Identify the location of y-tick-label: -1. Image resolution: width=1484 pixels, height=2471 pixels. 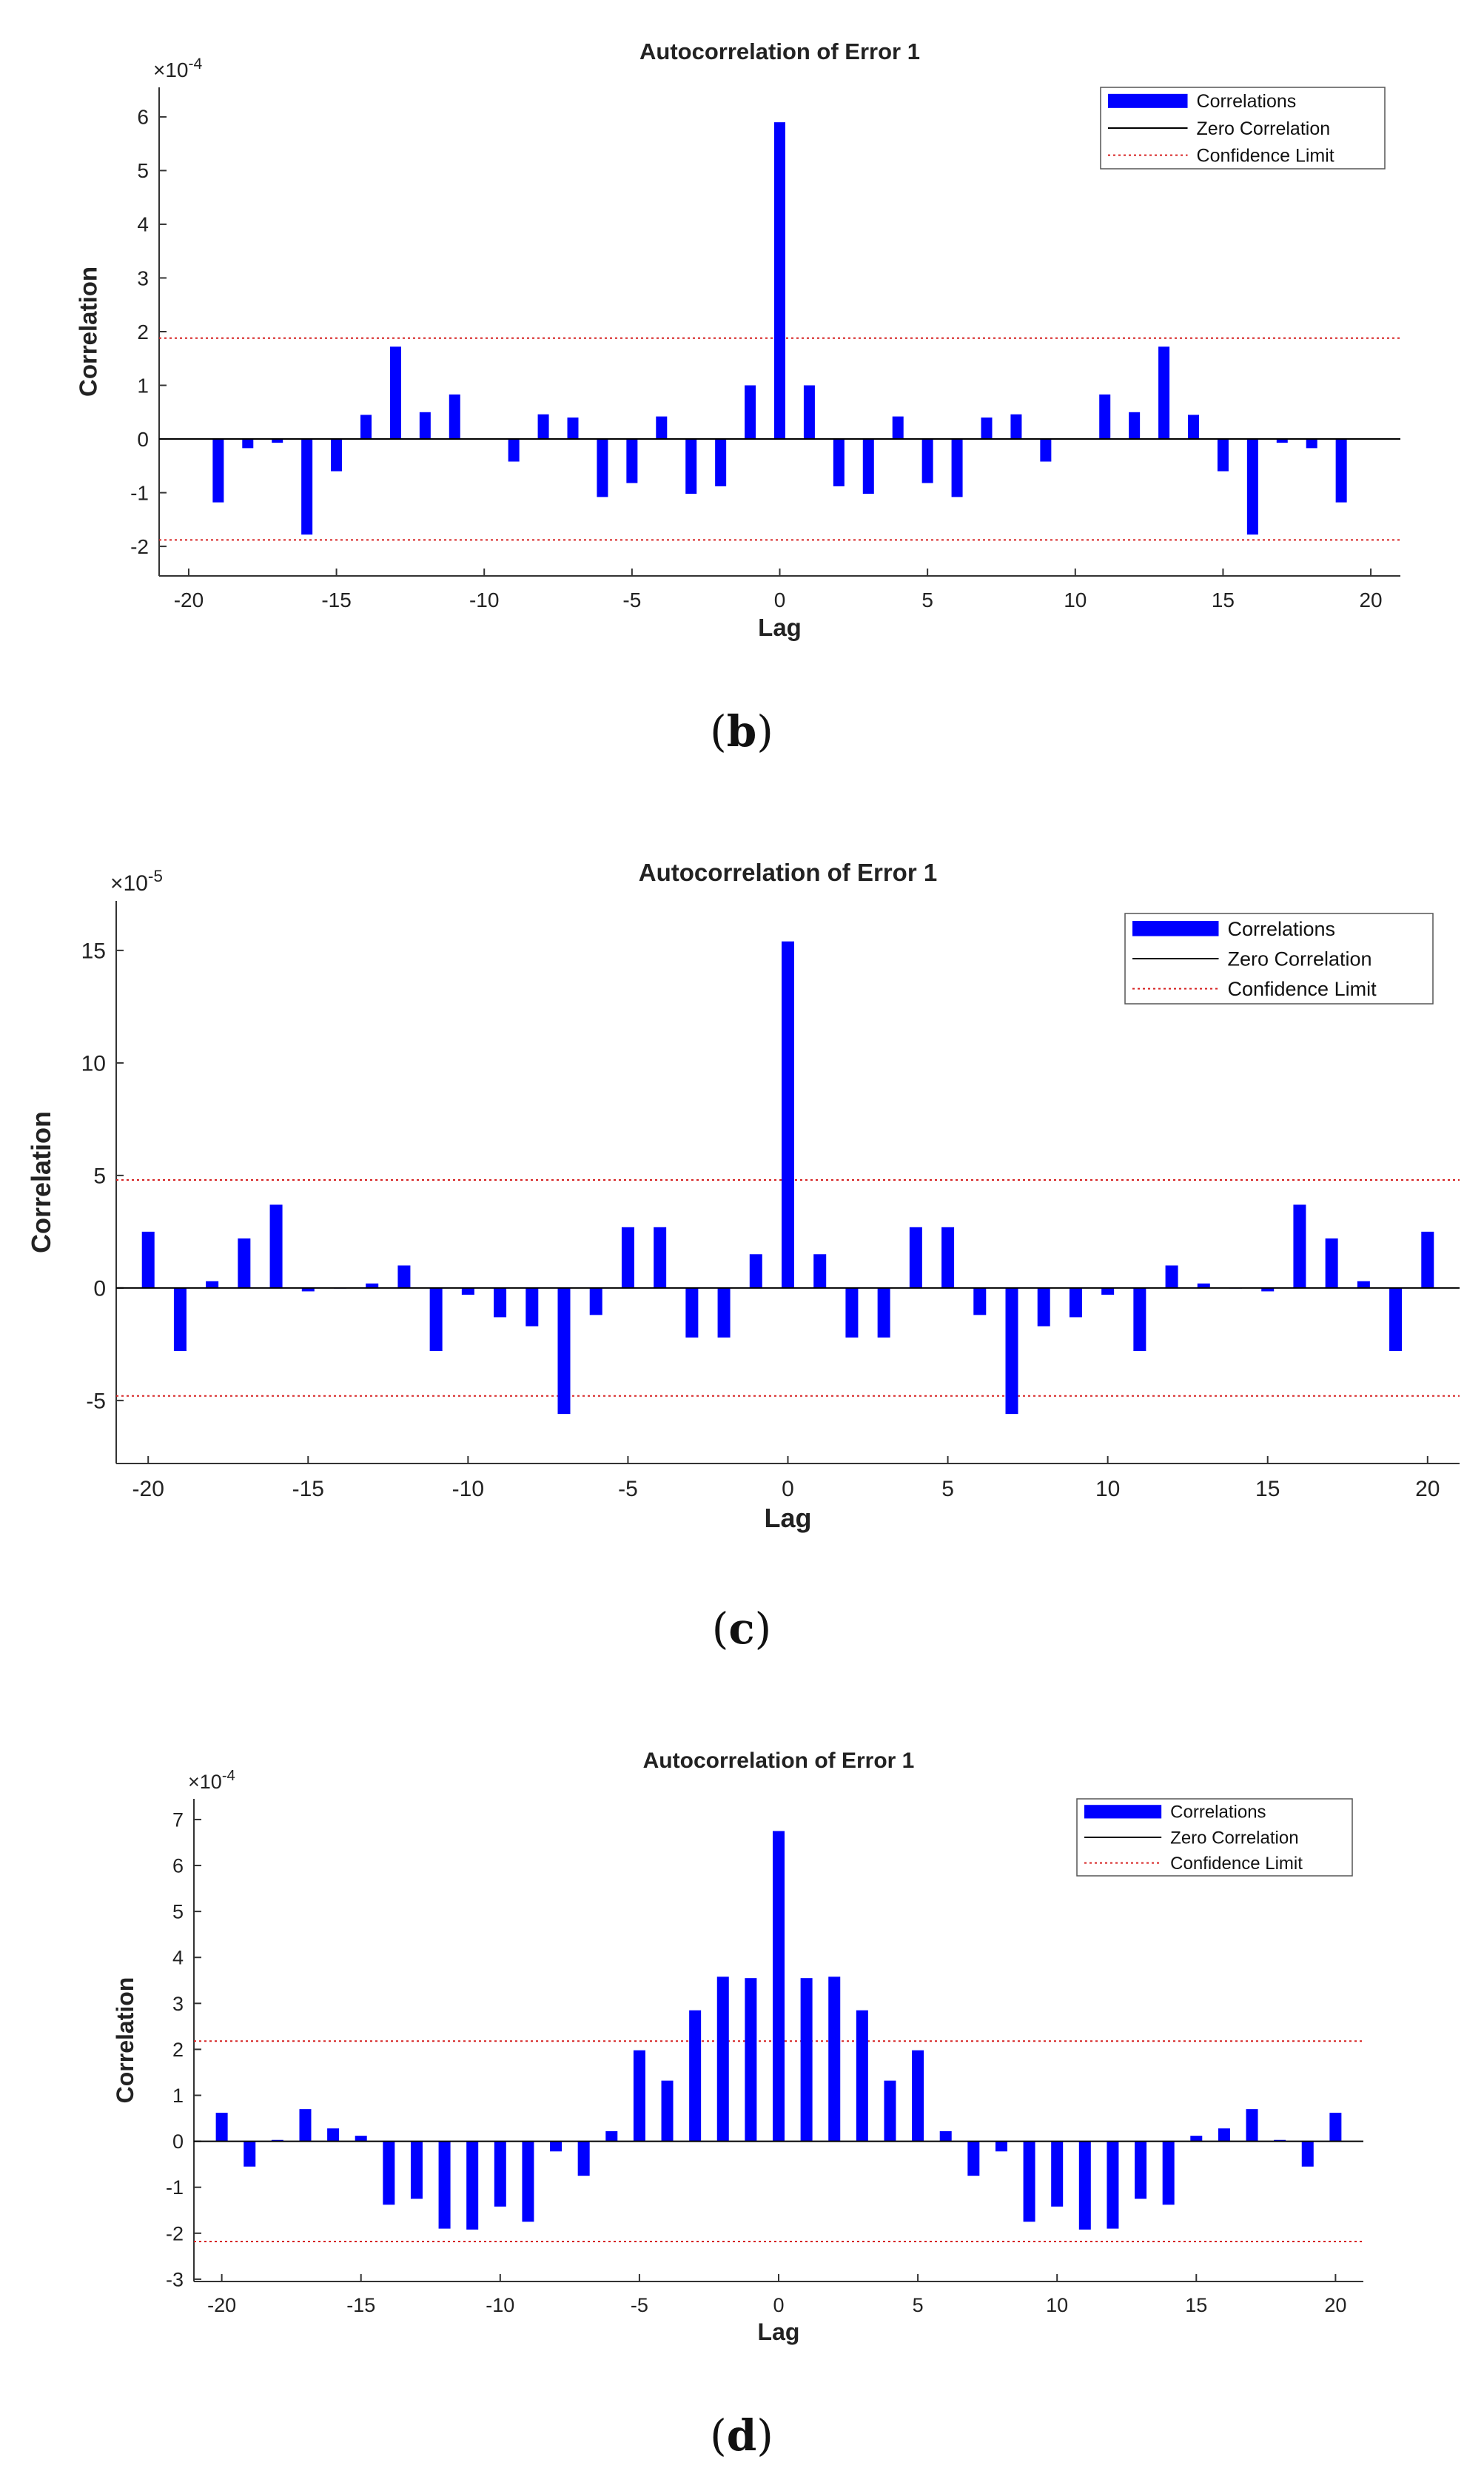
(175, 2187).